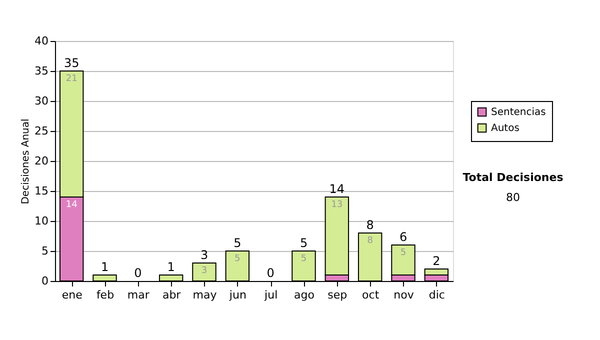  I want to click on y-tick-label: 20, so click(41, 161).